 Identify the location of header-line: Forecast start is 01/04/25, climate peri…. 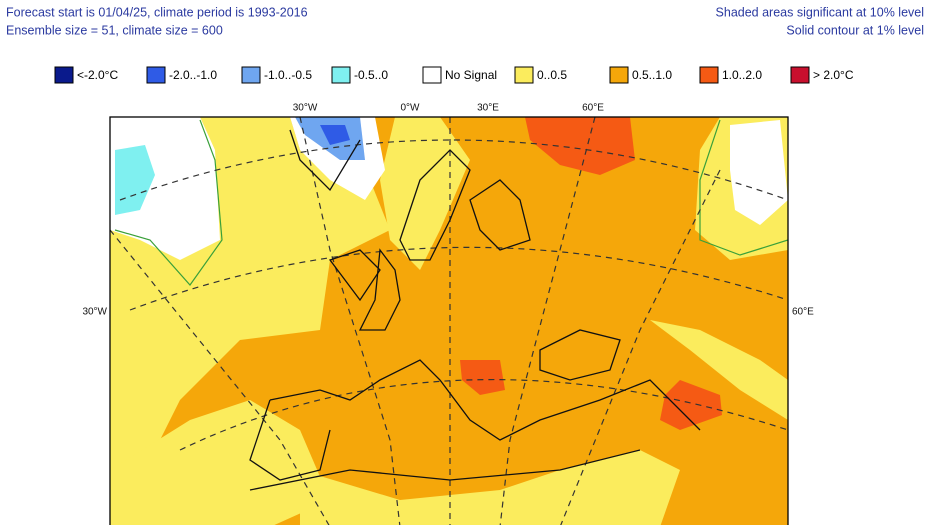
(157, 12).